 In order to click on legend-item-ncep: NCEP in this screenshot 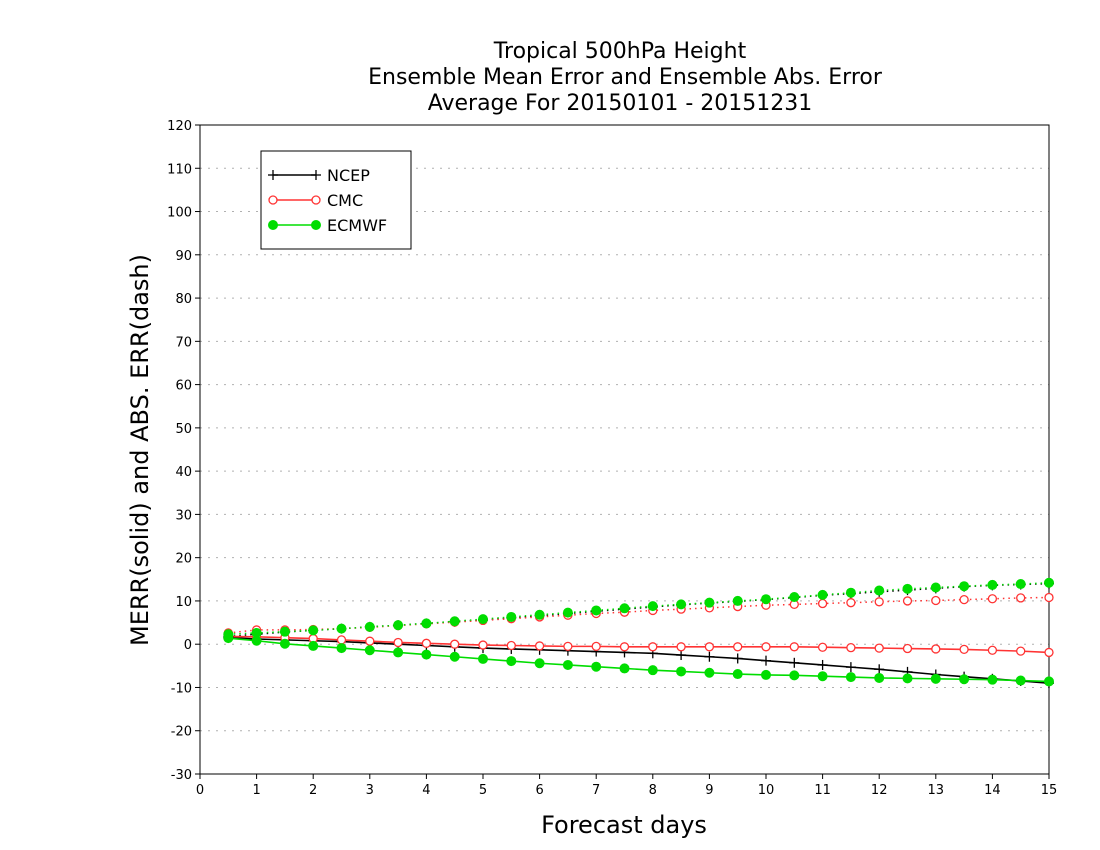, I will do `click(319, 175)`.